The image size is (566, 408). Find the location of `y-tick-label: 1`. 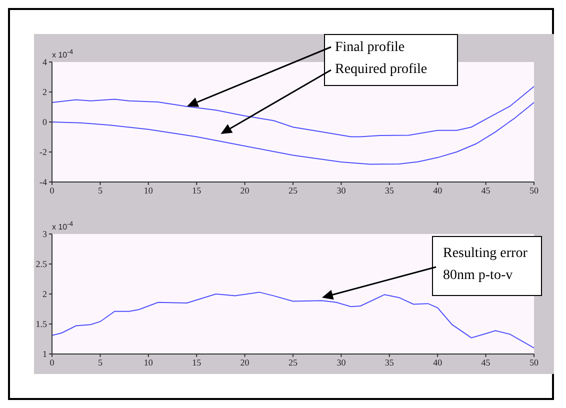

y-tick-label: 1 is located at coordinates (44, 354).